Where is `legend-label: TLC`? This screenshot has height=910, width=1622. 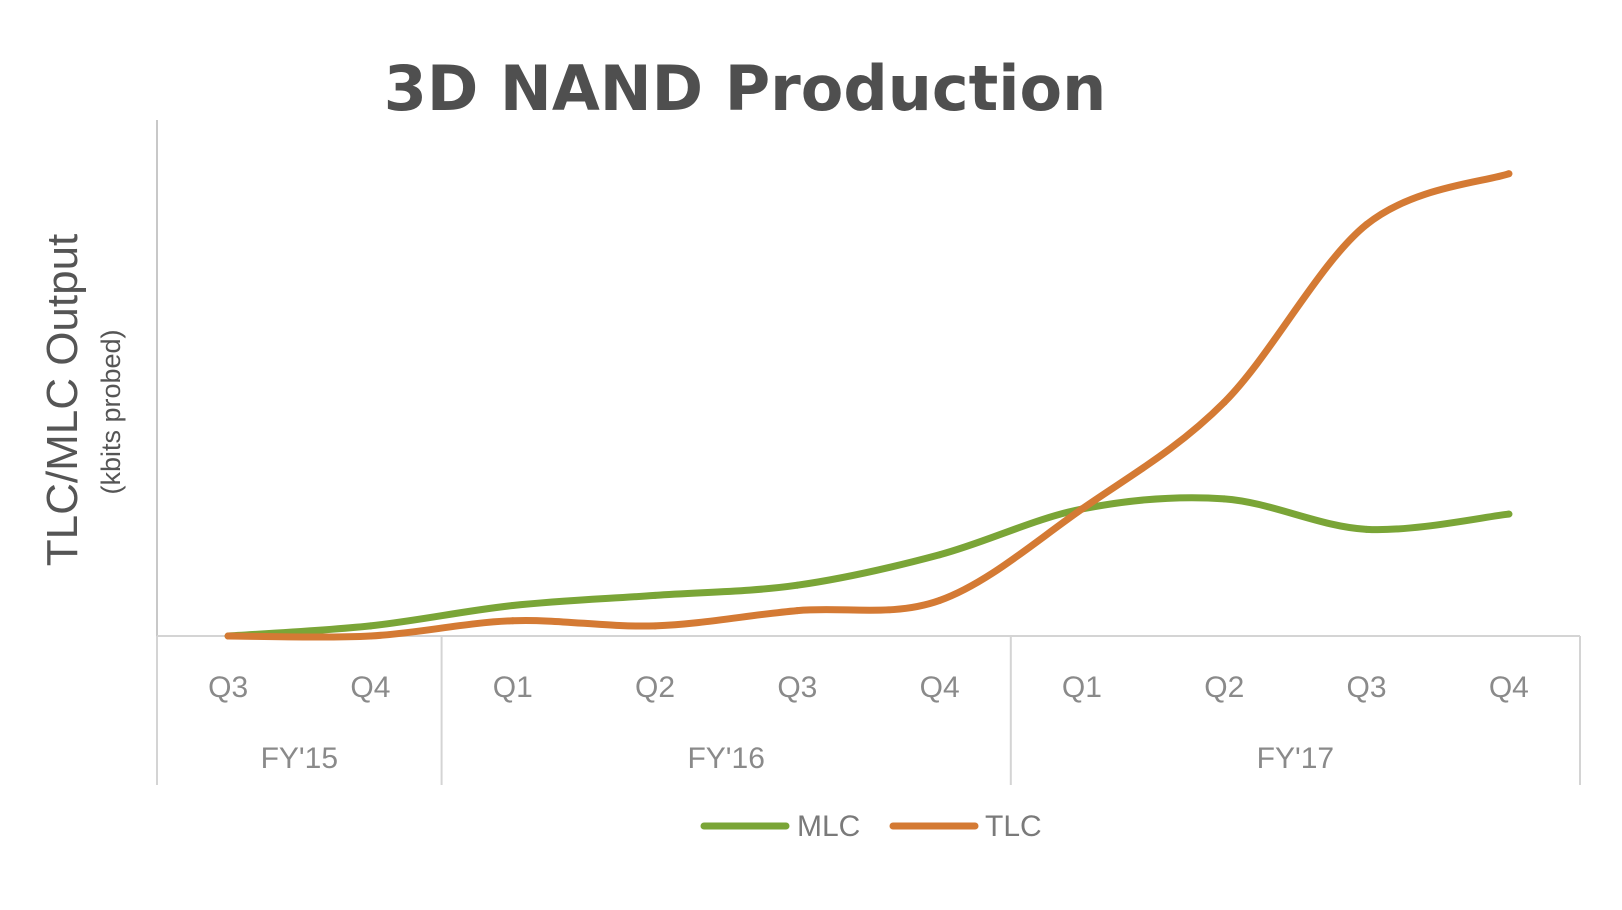 legend-label: TLC is located at coordinates (1013, 826).